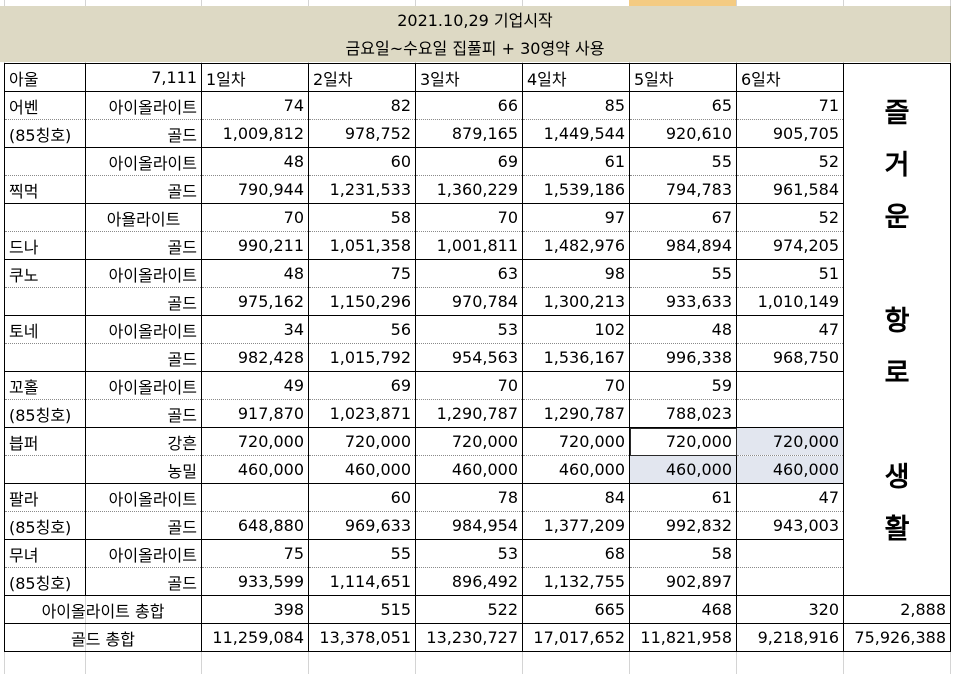 The image size is (955, 674). What do you see at coordinates (576, 525) in the screenshot?
I see `value-cell: 1,377,209` at bounding box center [576, 525].